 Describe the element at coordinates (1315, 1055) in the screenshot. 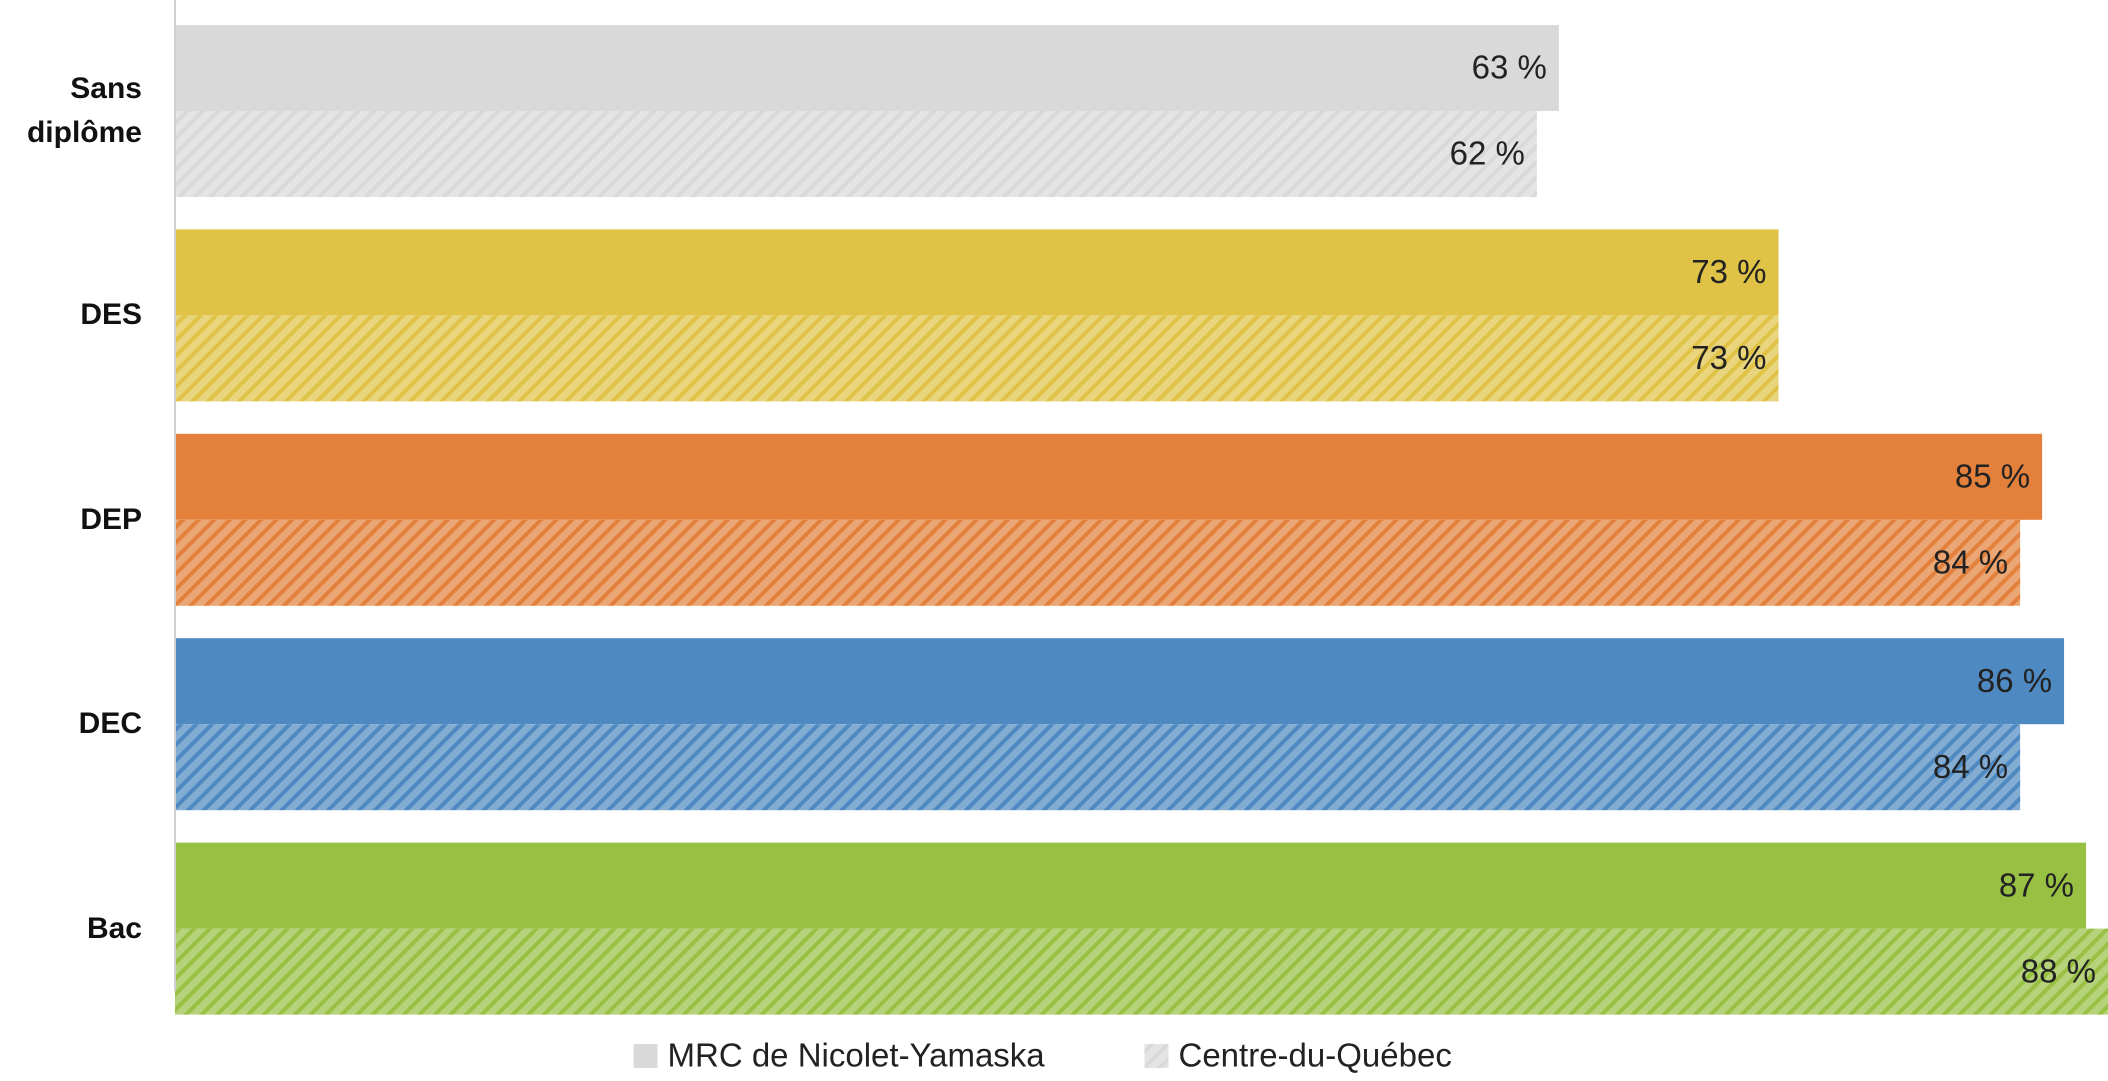

I see `legend-label: Centre-du-Québec` at that location.